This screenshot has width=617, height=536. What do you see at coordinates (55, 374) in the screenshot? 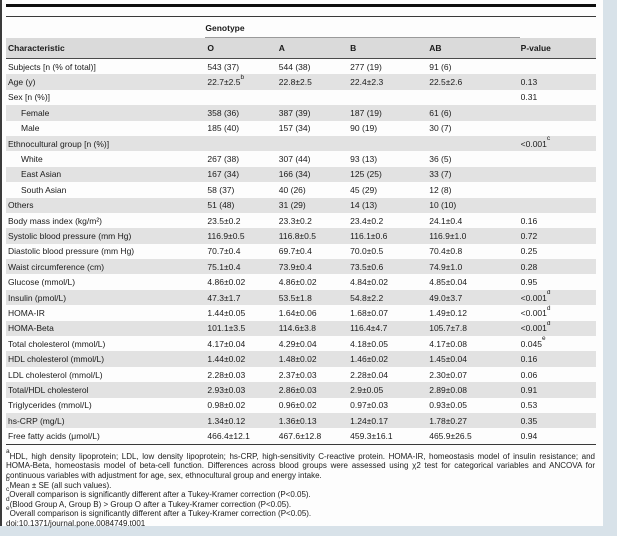
I see `row-label: LDL cholesterol (mmol/L)` at bounding box center [55, 374].